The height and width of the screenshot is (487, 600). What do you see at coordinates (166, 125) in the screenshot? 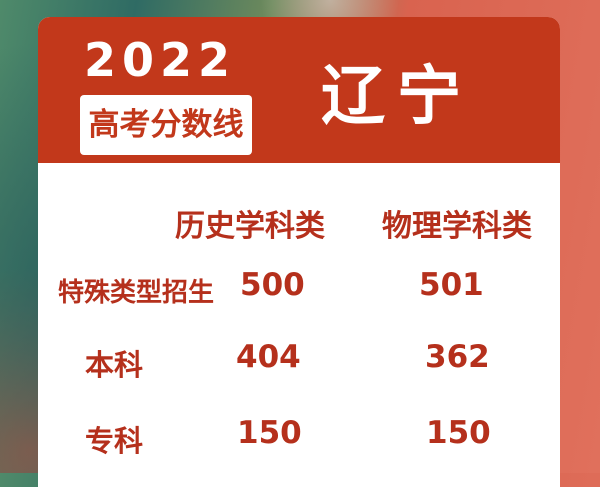
I see `subtitle-badge: 高考分数线` at bounding box center [166, 125].